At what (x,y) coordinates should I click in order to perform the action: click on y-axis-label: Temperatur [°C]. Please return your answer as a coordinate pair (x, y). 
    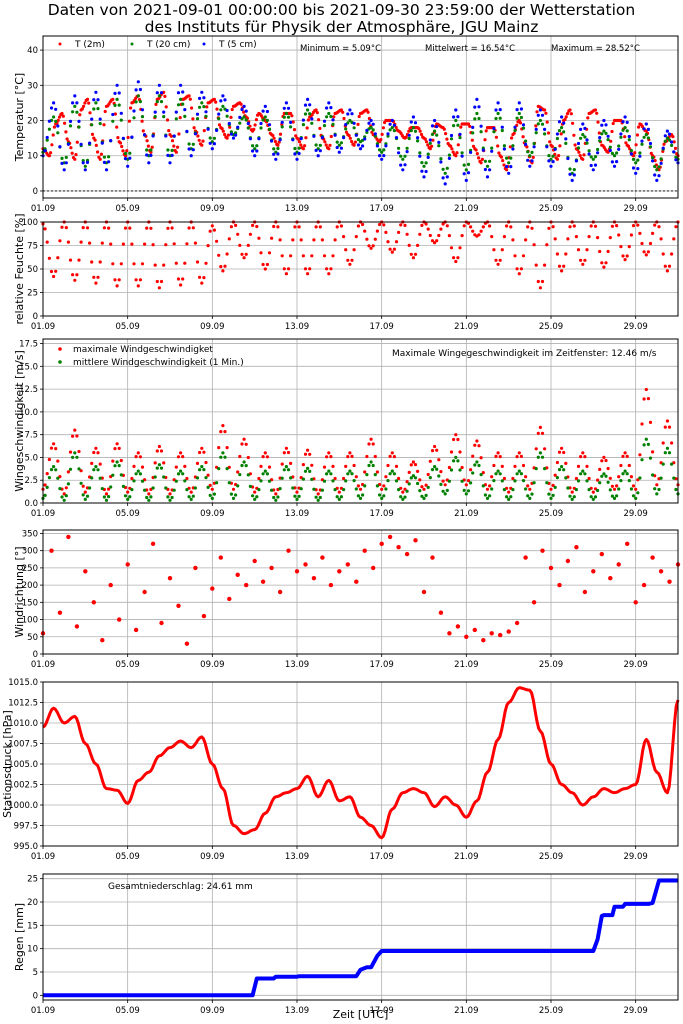
    Looking at the image, I should click on (19, 117).